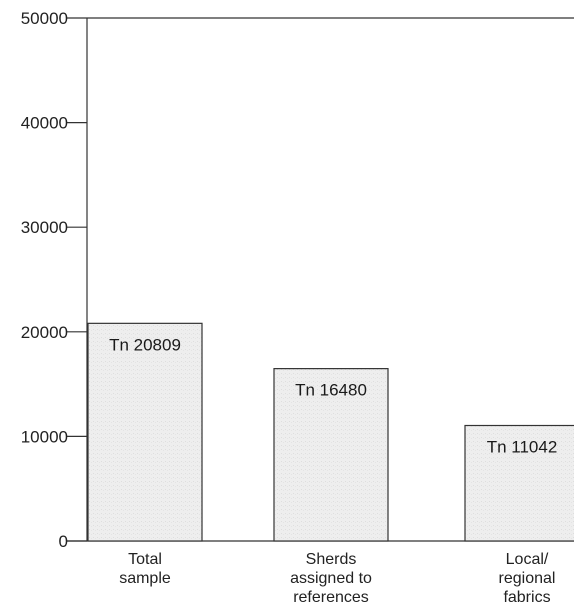  I want to click on y-tick-label: 20000, so click(44, 332).